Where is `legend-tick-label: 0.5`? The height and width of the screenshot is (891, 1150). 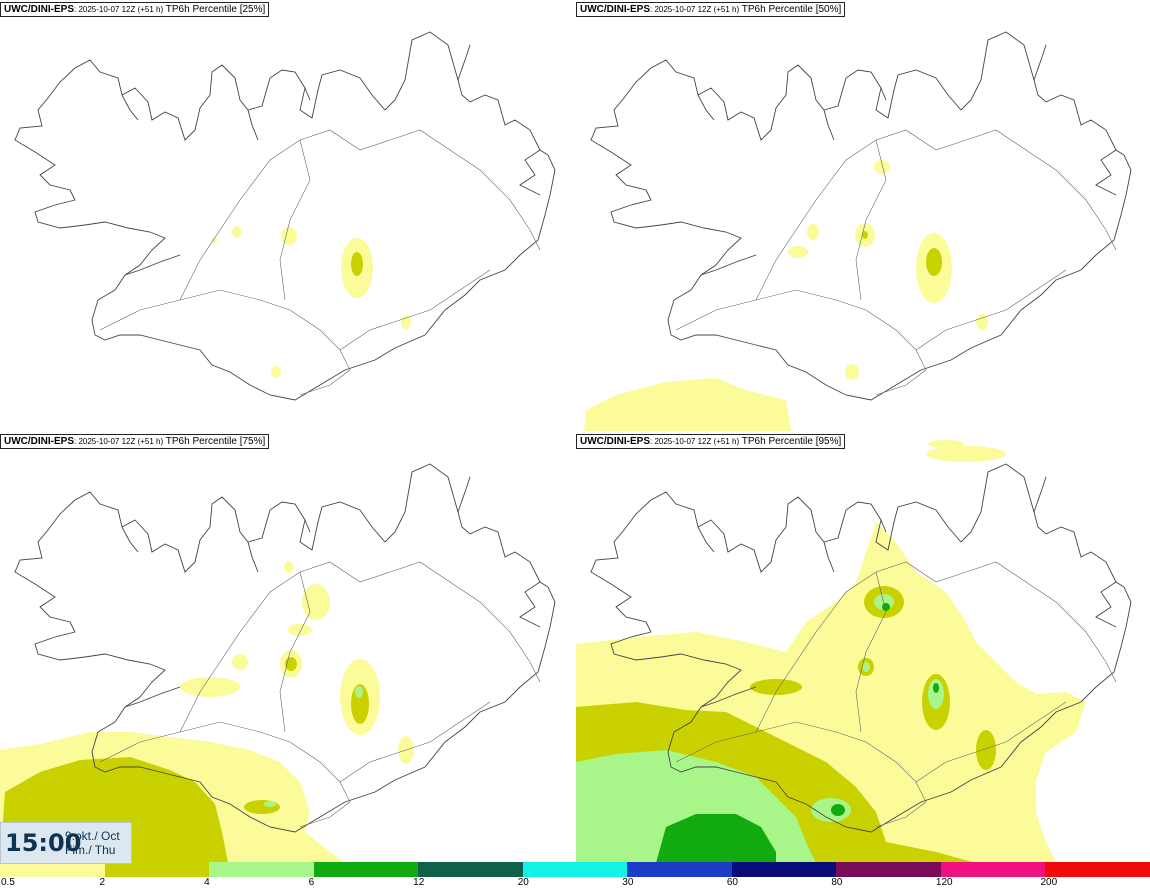
legend-tick-label: 0.5 is located at coordinates (8, 882).